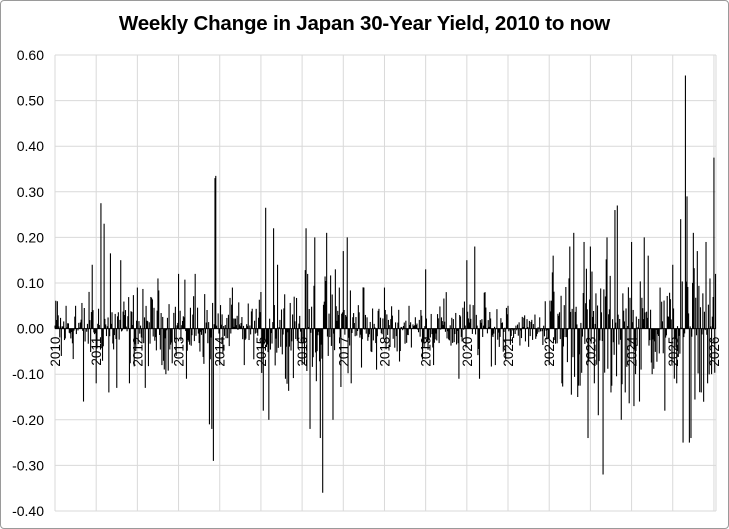  What do you see at coordinates (508, 352) in the screenshot?
I see `x-tick-label: 2021` at bounding box center [508, 352].